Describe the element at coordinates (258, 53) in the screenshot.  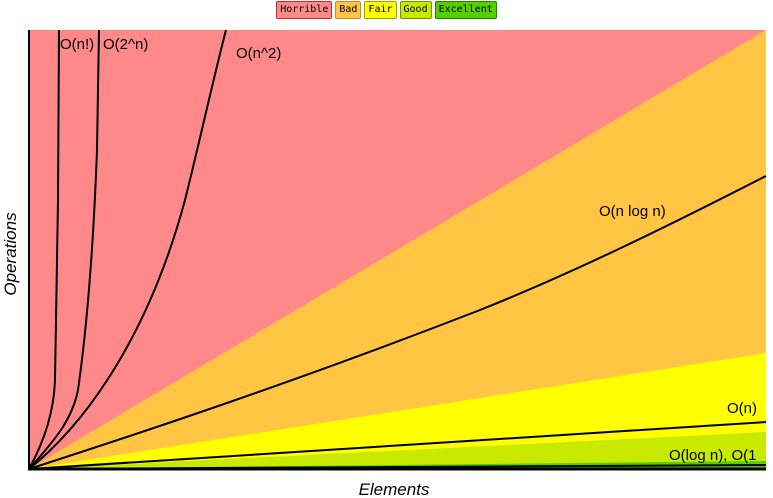
I see `label-quadratic: O(n^2)` at that location.